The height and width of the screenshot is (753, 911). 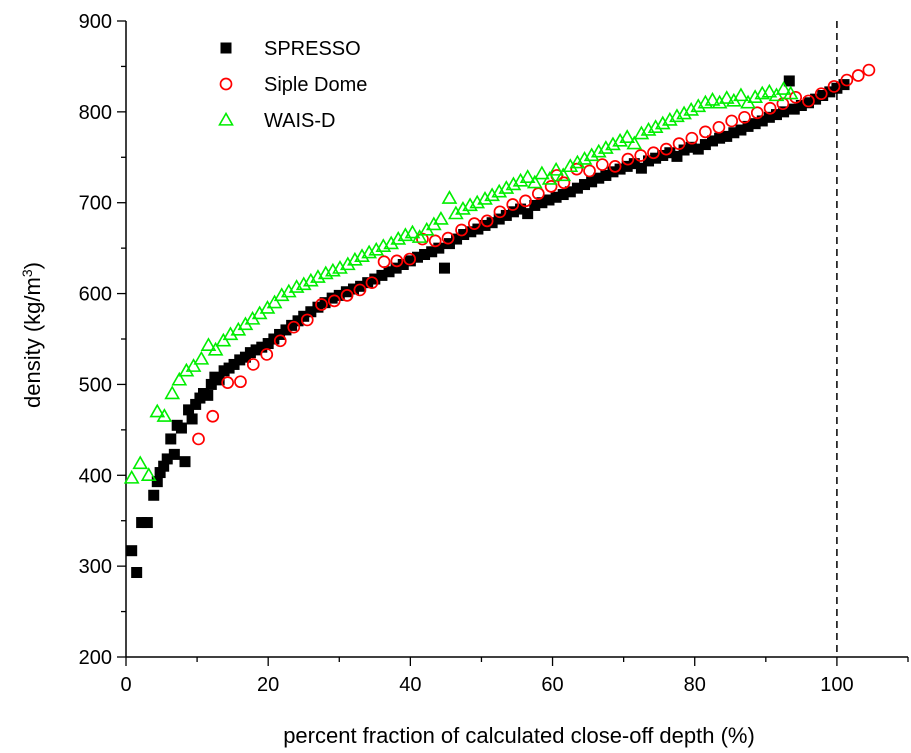 What do you see at coordinates (292, 85) in the screenshot?
I see `legend: SPRESSO Siple Dome WAIS-D` at bounding box center [292, 85].